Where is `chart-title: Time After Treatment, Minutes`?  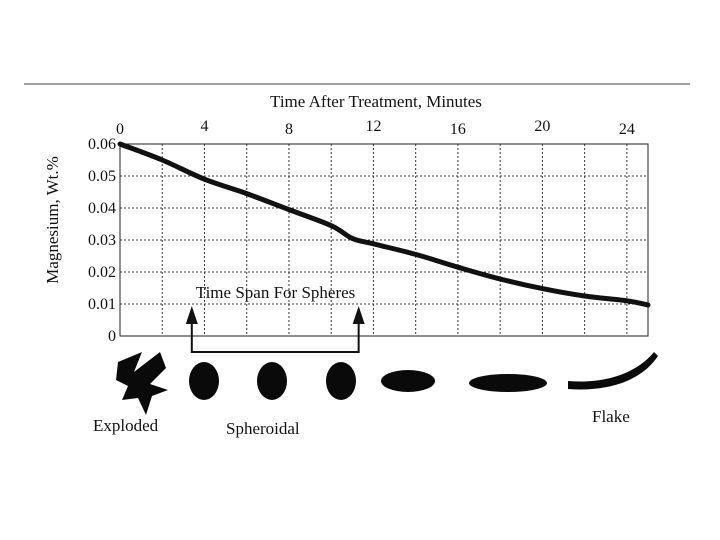 chart-title: Time After Treatment, Minutes is located at coordinates (376, 101).